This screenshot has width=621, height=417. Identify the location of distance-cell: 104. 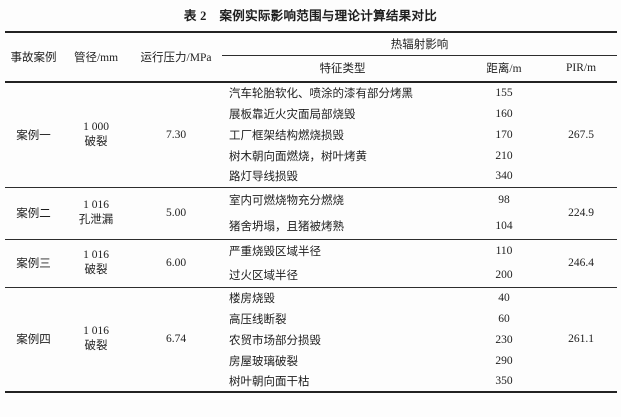
(504, 225).